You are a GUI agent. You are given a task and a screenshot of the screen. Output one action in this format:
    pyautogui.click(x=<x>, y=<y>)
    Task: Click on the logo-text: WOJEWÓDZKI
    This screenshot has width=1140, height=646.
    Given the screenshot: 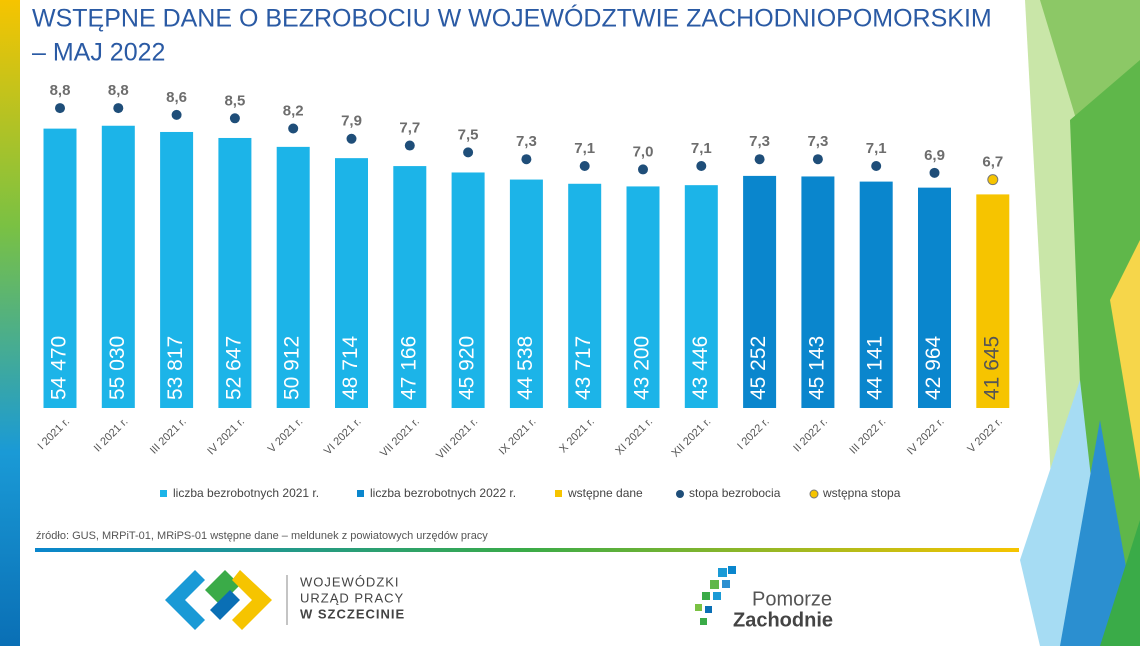 What is the action you would take?
    pyautogui.click(x=350, y=581)
    